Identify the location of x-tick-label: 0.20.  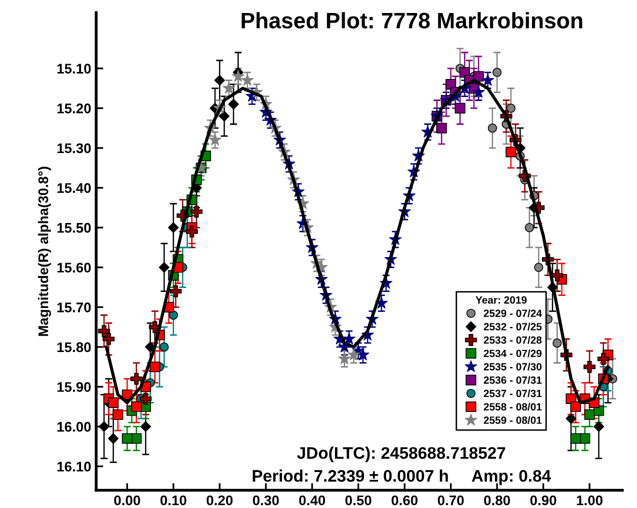
(219, 500).